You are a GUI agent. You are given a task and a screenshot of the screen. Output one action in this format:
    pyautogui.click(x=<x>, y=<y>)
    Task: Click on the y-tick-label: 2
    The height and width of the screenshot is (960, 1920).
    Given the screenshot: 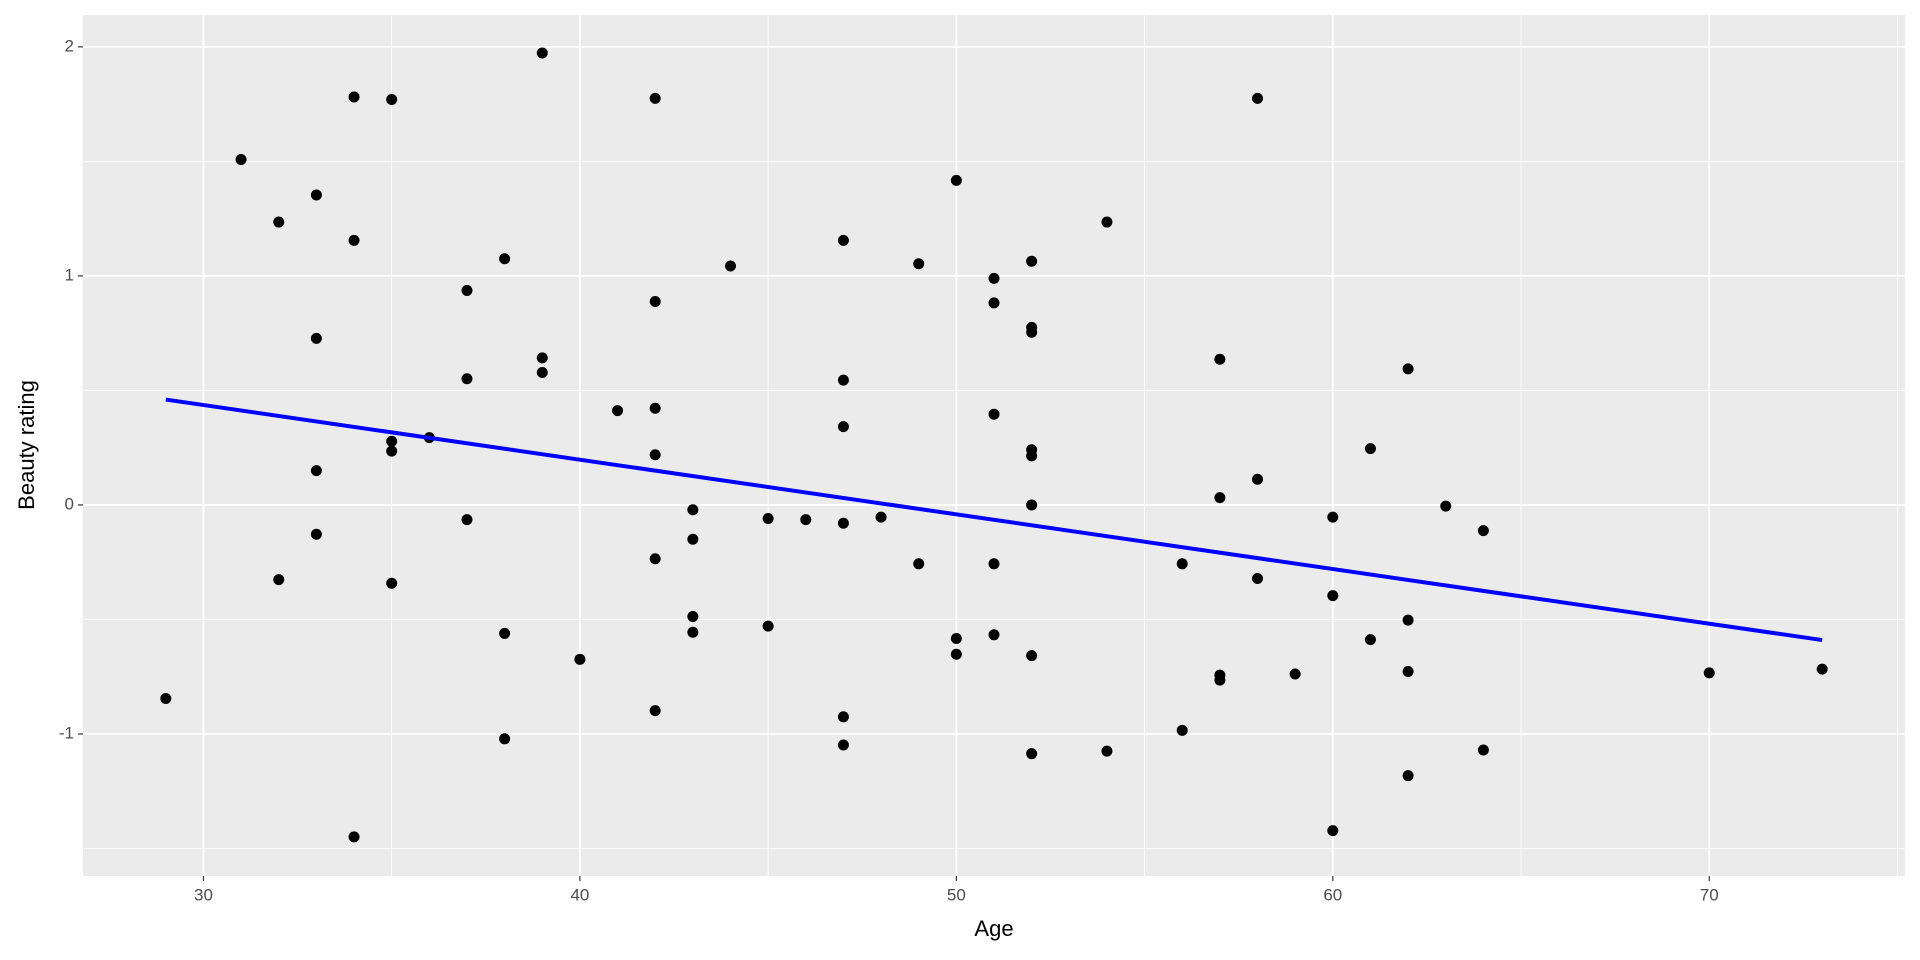 What is the action you would take?
    pyautogui.click(x=69, y=45)
    